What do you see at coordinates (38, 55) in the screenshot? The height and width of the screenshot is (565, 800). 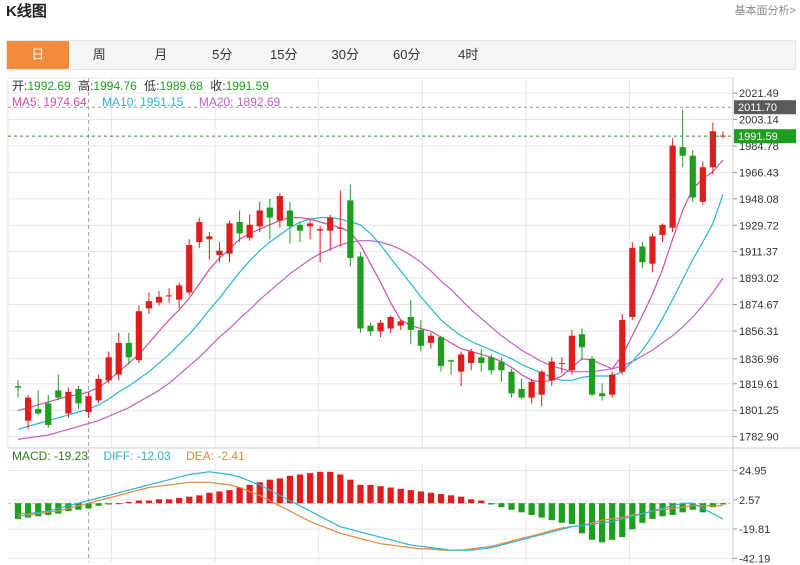 I see `tab-day: 日` at bounding box center [38, 55].